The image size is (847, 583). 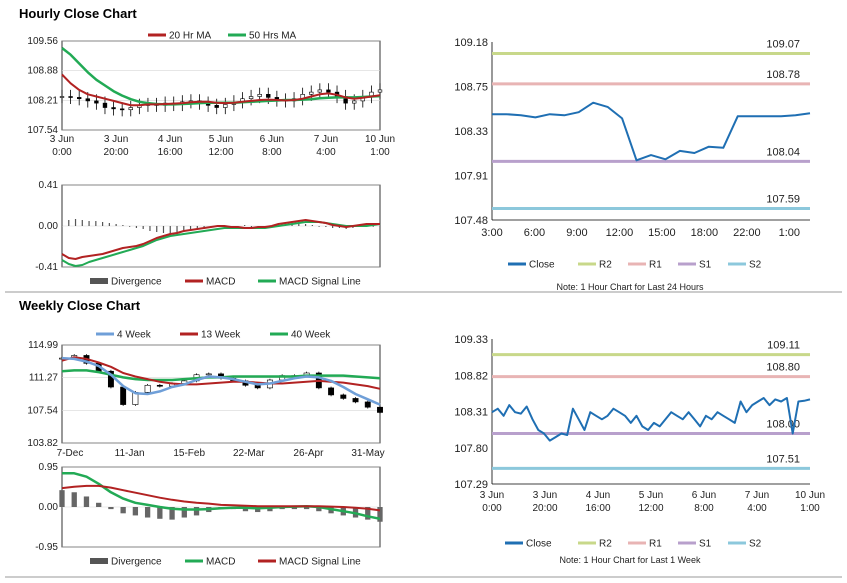 I want to click on hourly-levels-ytick: 108.75, so click(x=471, y=88).